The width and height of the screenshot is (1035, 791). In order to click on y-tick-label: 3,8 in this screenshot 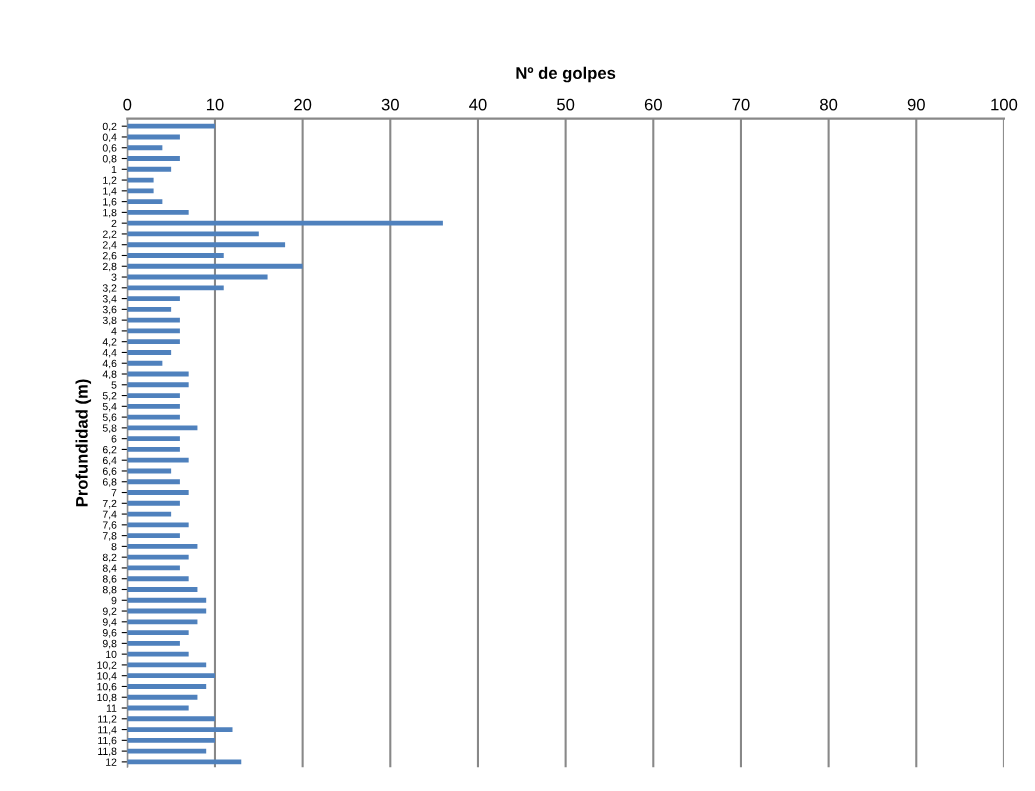, I will do `click(109, 321)`.